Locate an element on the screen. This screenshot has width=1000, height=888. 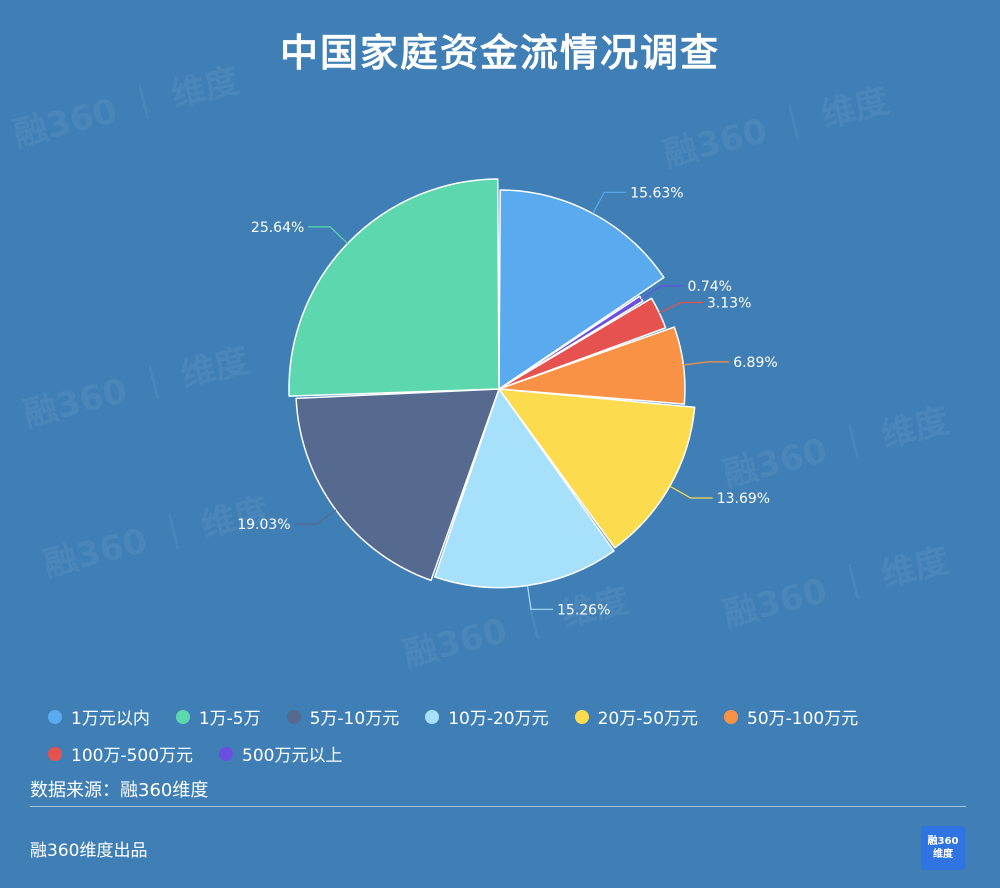
data-label: 13.69% is located at coordinates (743, 499).